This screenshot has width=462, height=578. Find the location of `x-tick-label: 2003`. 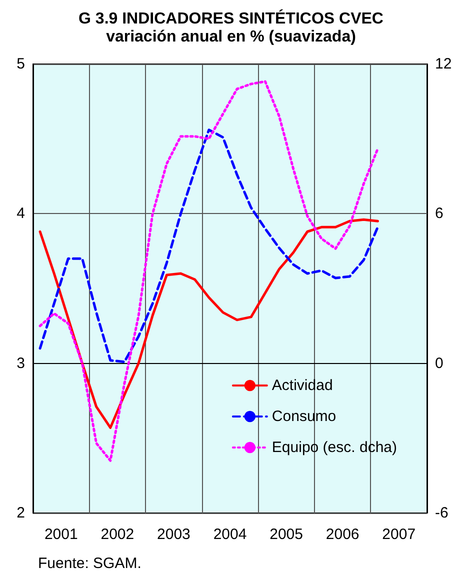

x-tick-label: 2003 is located at coordinates (173, 534).